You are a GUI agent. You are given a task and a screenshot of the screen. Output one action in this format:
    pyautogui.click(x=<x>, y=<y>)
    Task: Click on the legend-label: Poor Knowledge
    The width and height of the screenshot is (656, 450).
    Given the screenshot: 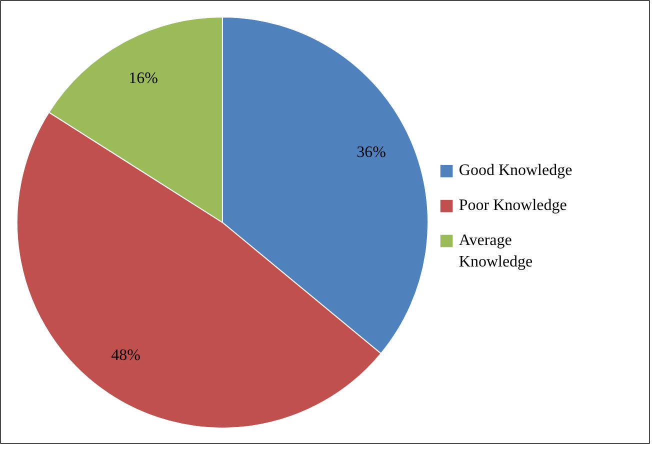 What is the action you would take?
    pyautogui.click(x=512, y=205)
    